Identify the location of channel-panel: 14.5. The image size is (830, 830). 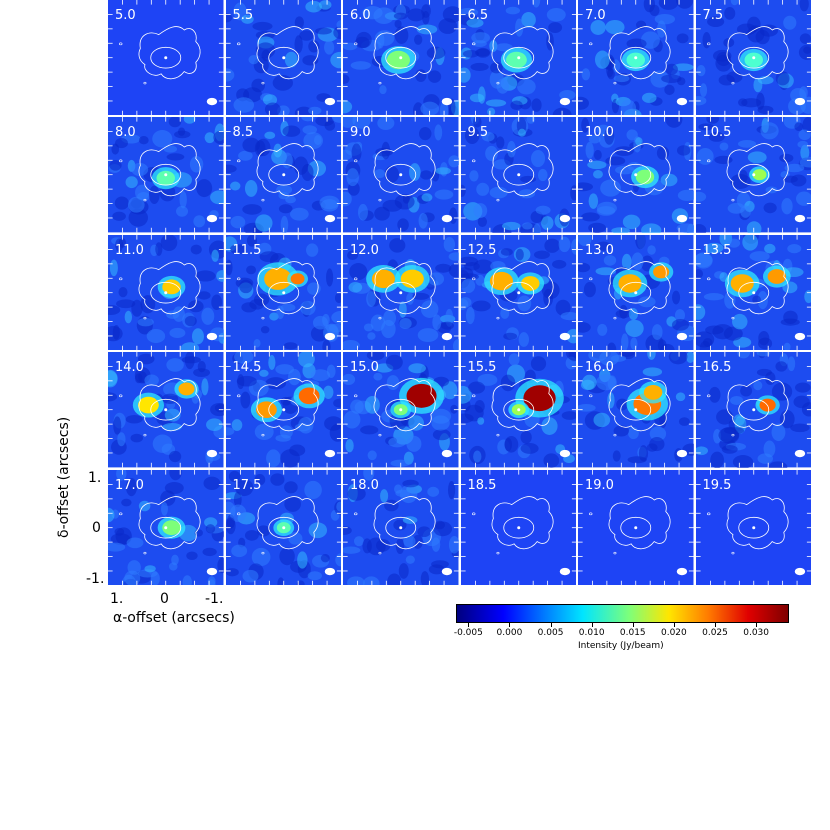
(284, 411).